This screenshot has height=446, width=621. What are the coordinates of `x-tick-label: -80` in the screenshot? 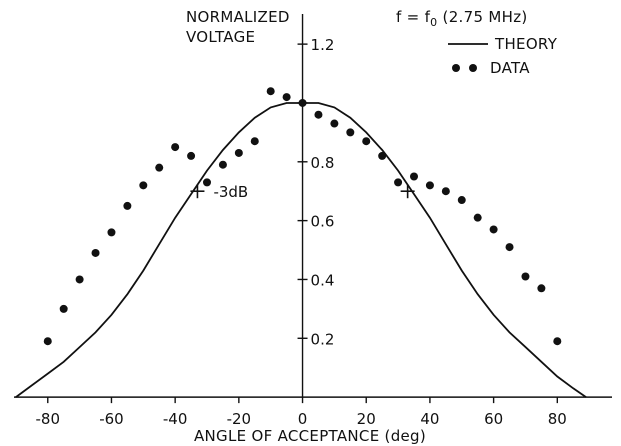 It's located at (48, 419).